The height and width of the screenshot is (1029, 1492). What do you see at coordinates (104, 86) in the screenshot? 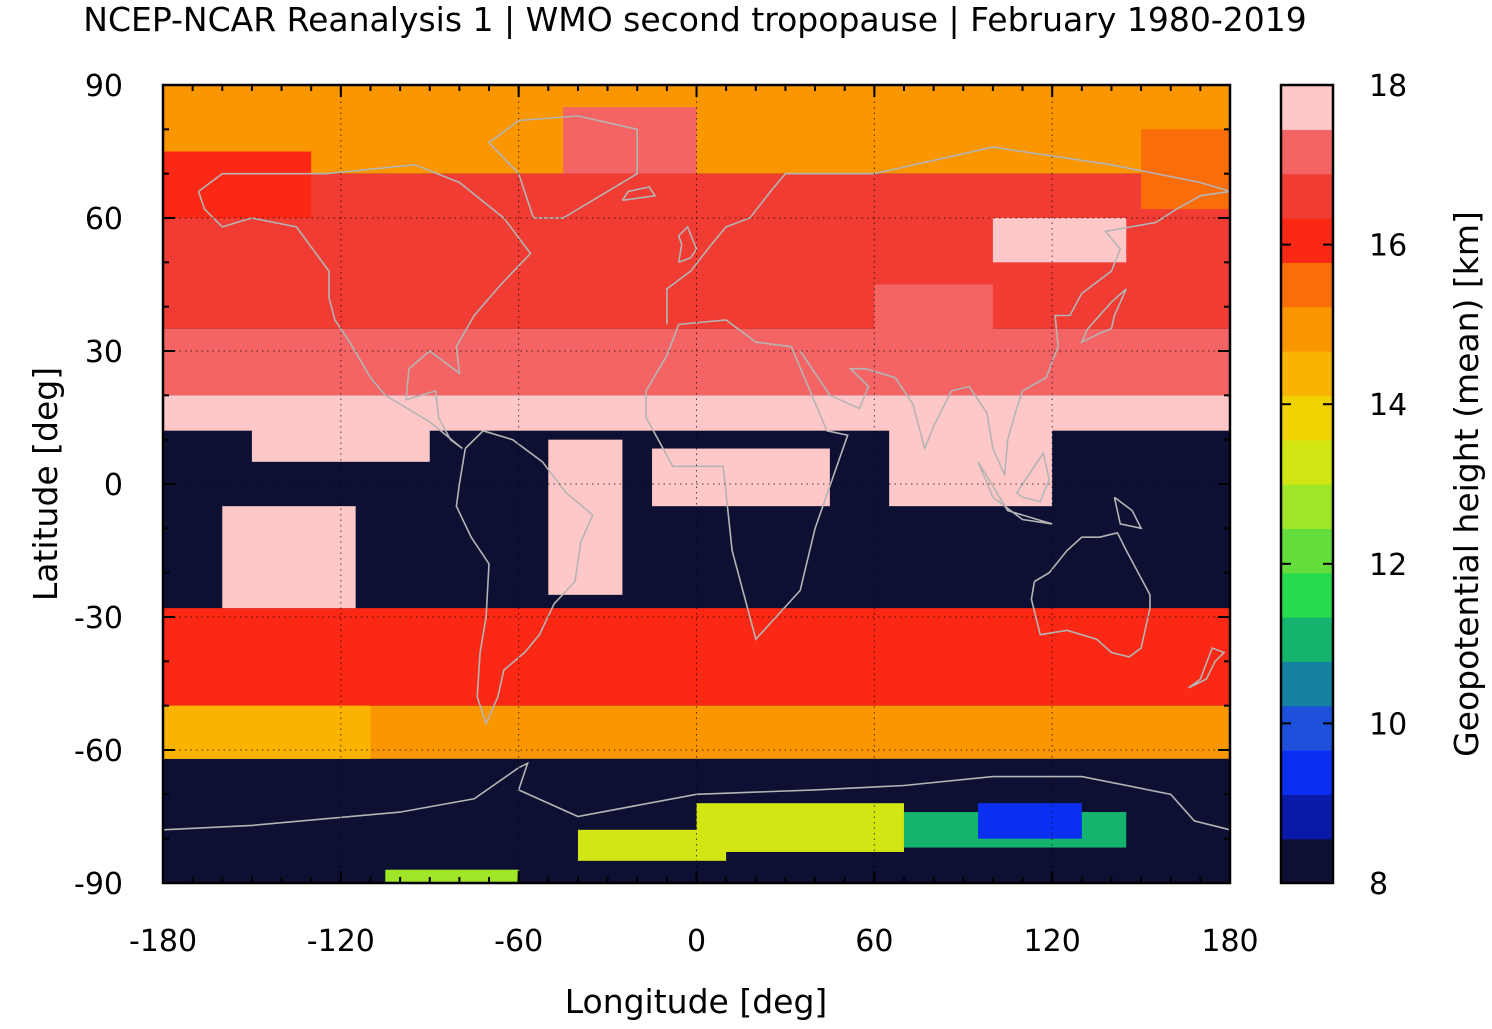
I see `y-tick-label: 90` at bounding box center [104, 86].